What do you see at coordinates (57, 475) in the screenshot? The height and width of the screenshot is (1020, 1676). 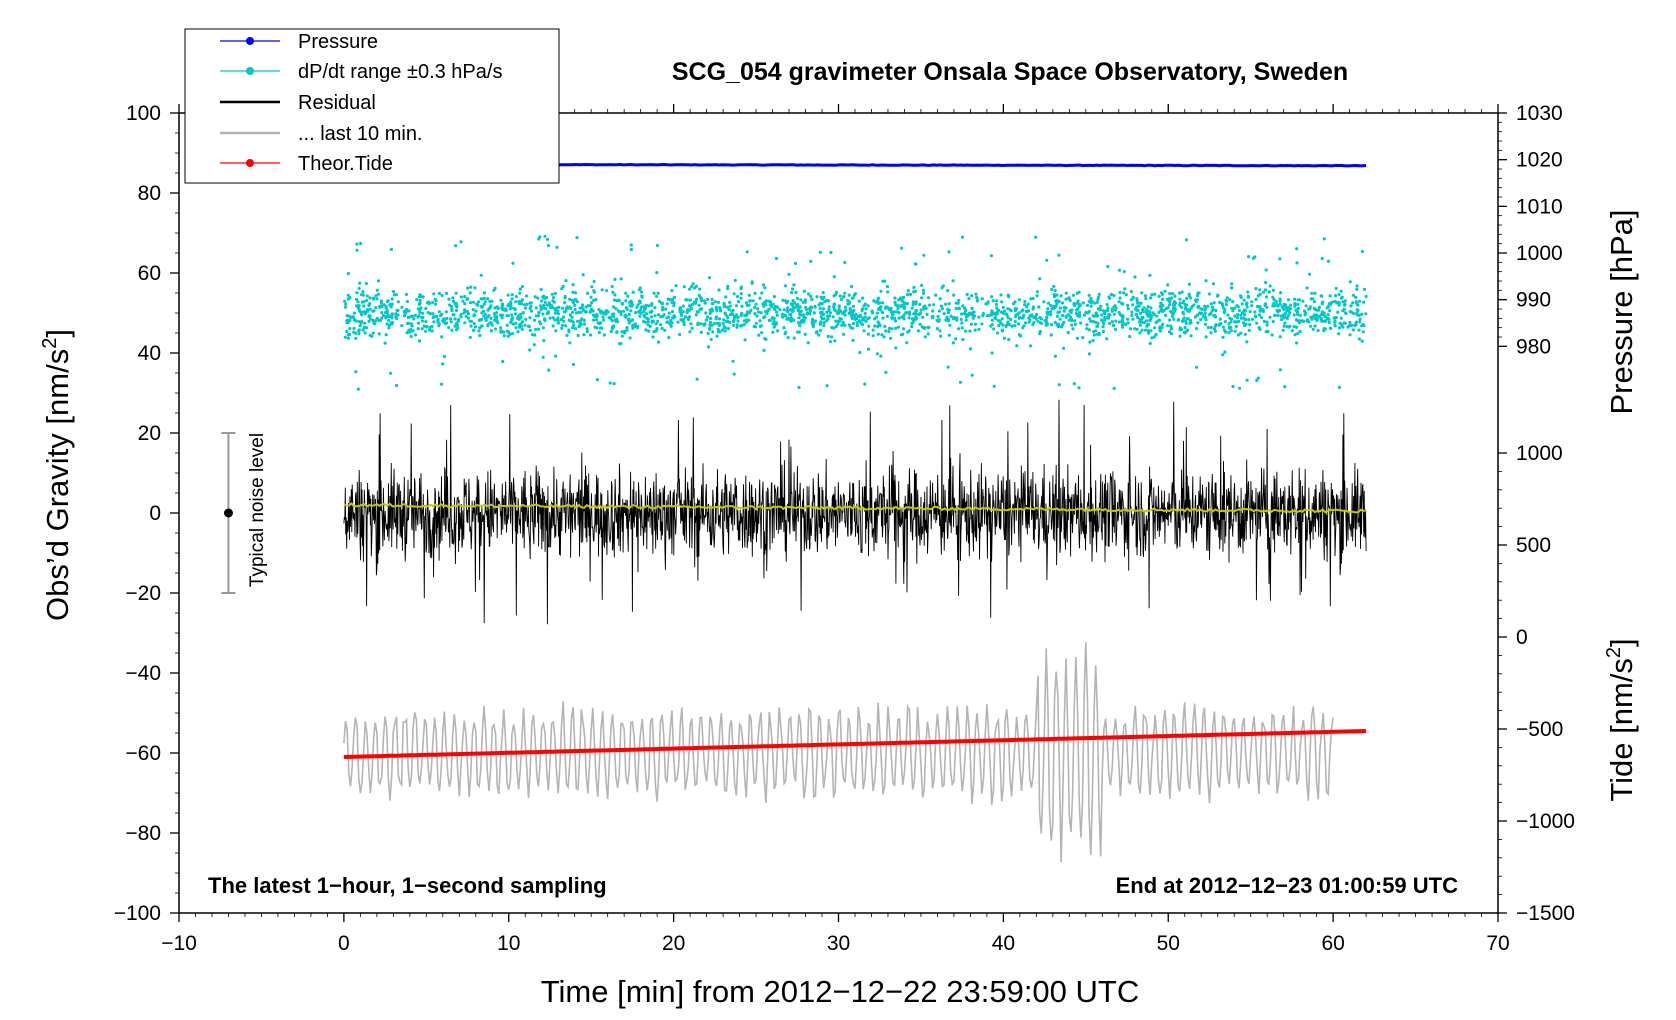 I see `y-axis-left-title: Obs’d Gravity [nm/s2]` at bounding box center [57, 475].